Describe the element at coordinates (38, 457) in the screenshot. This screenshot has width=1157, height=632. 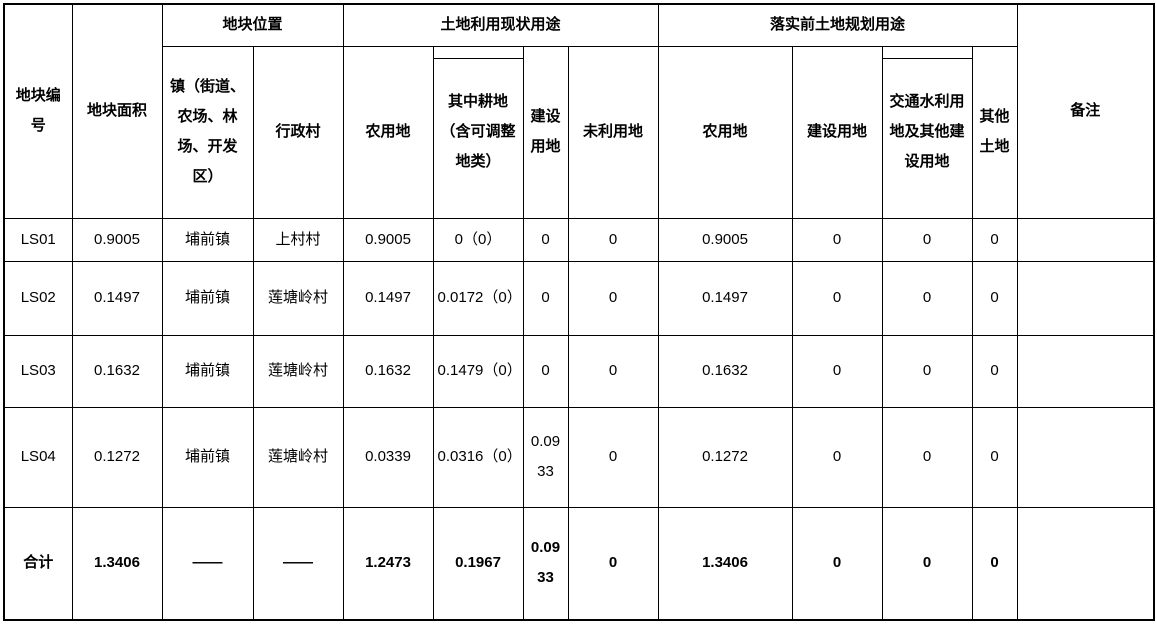
I see `cell-plot-id: LS04` at that location.